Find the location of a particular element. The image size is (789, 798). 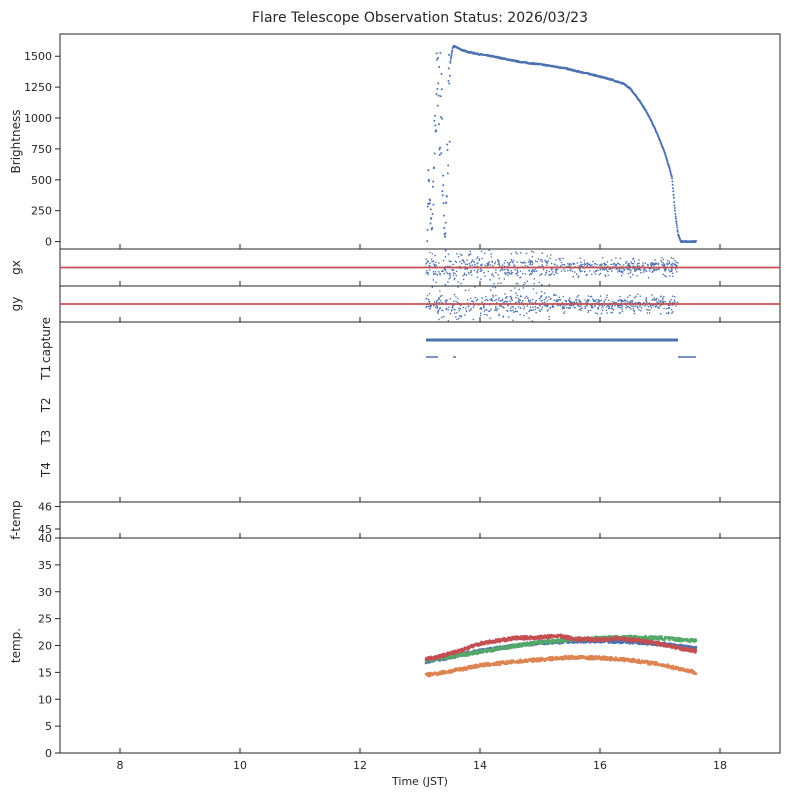

y-tick-label: 0 is located at coordinates (48, 242).